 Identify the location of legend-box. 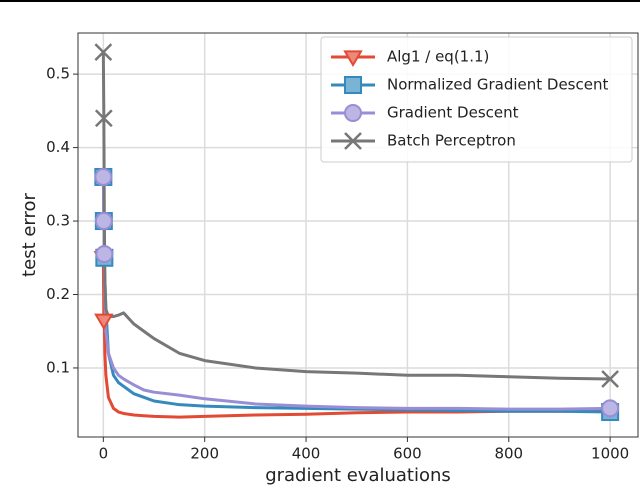
(476, 99).